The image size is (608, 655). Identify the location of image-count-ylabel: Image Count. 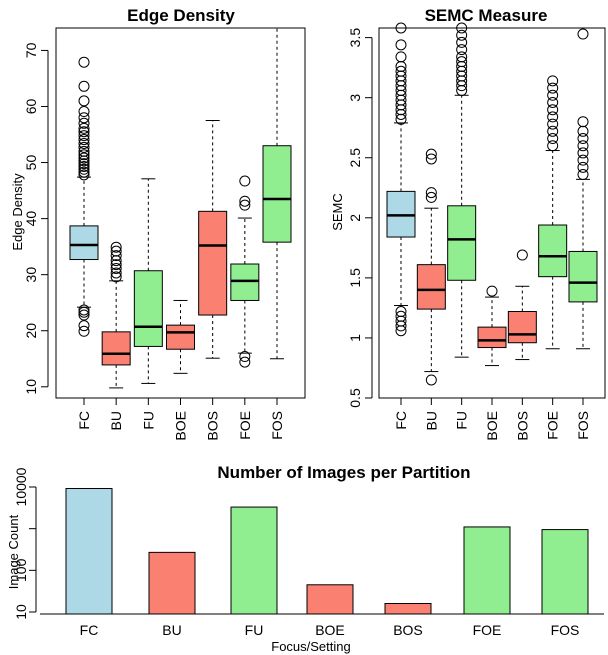
(13, 551).